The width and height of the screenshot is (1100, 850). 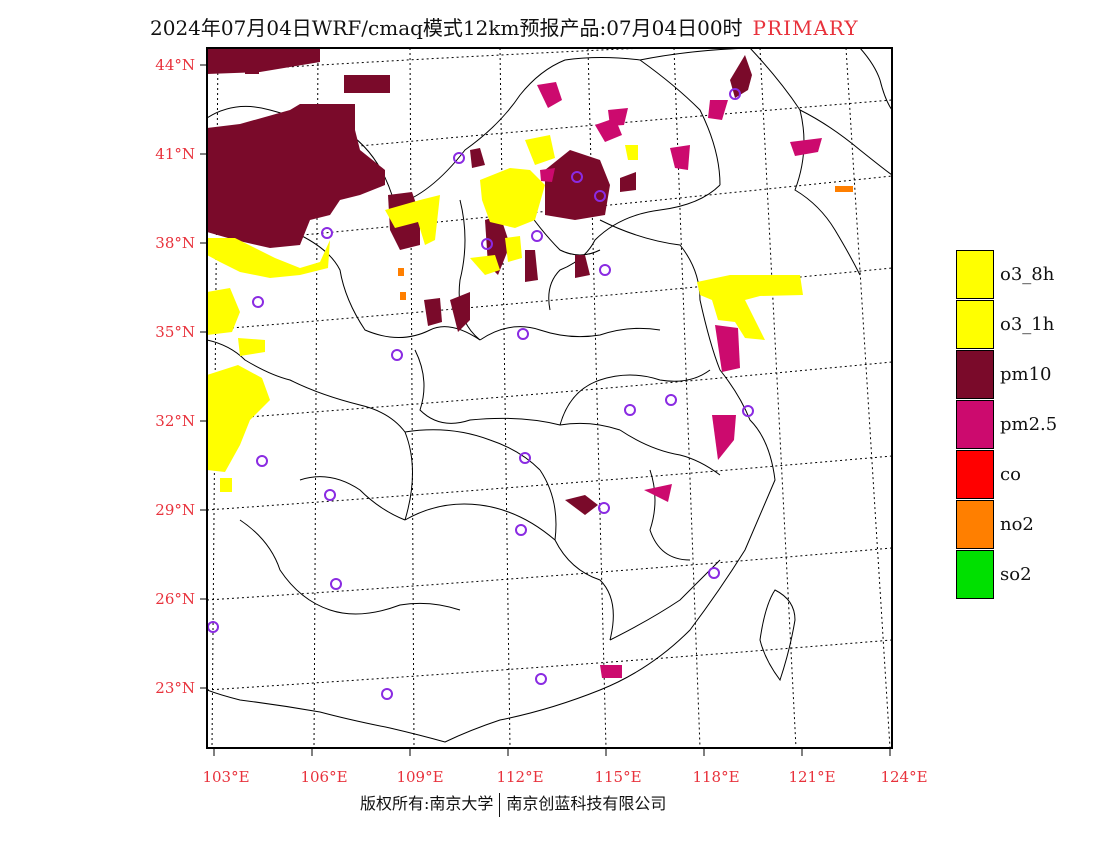 I want to click on legend-item-o3-1h: o3_1h, so click(x=1028, y=325).